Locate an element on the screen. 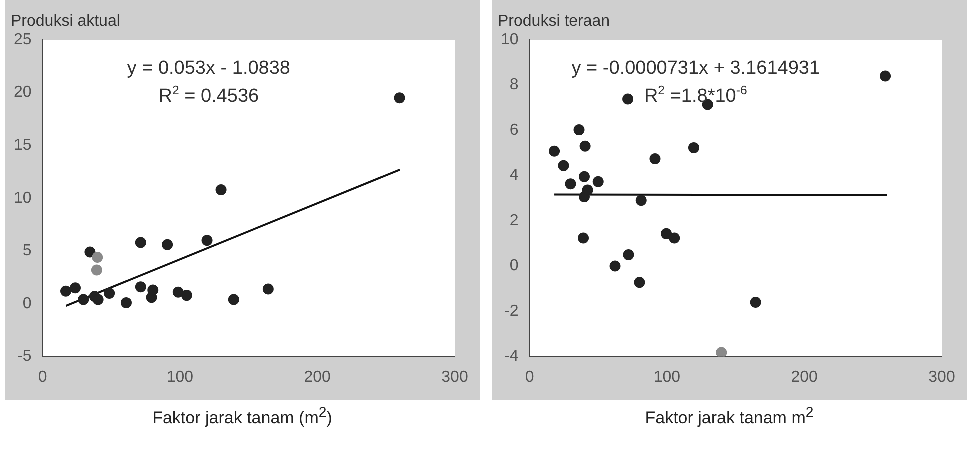 Image resolution: width=969 pixels, height=454 pixels. y-tick-label: 20 is located at coordinates (23, 93).